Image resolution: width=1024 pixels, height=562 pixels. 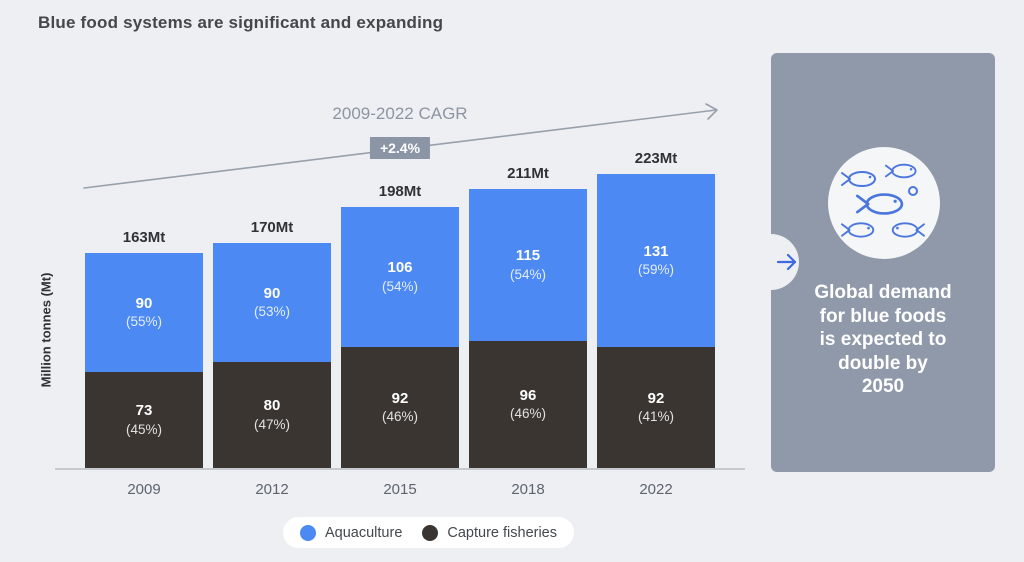 What do you see at coordinates (400, 191) in the screenshot?
I see `bar-total-label: 198Mt` at bounding box center [400, 191].